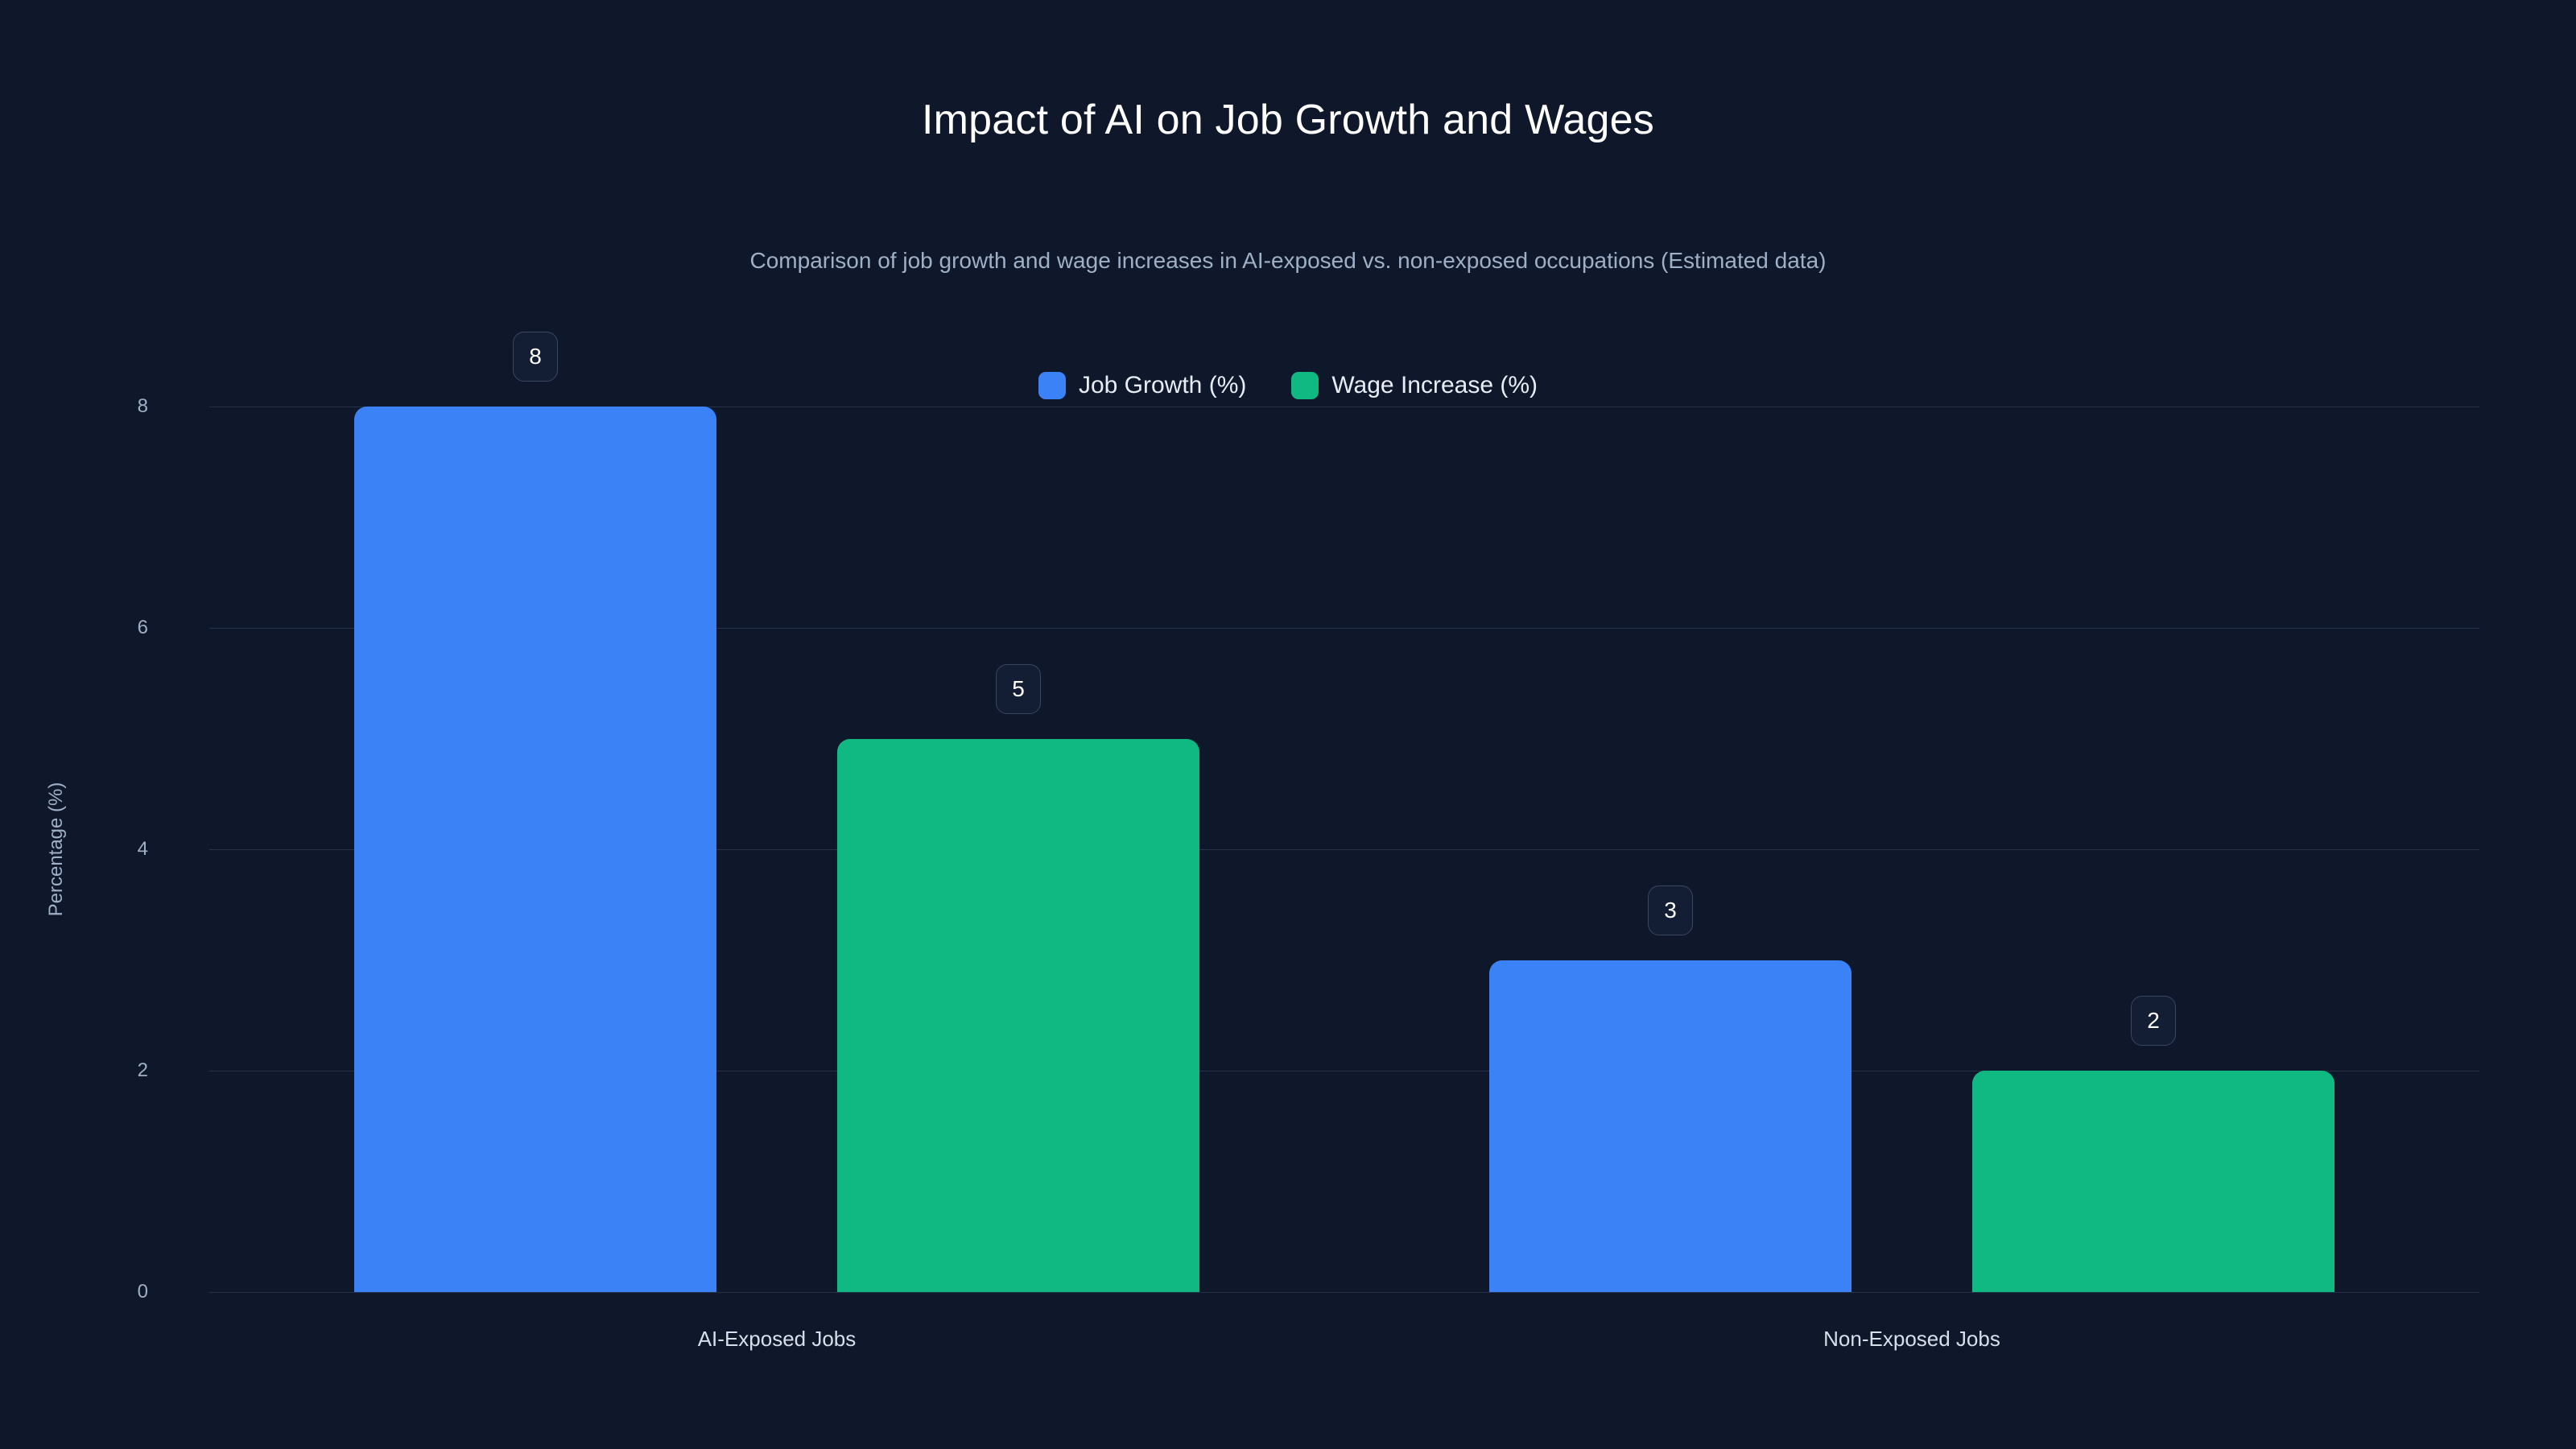 Image resolution: width=2576 pixels, height=1449 pixels. Describe the element at coordinates (142, 1070) in the screenshot. I see `y-axis-tick-label: 2` at that location.